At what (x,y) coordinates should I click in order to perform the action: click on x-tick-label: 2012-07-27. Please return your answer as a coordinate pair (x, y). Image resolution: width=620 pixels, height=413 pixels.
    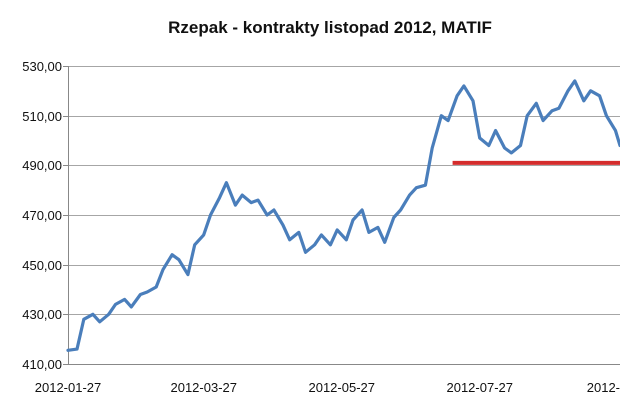
    Looking at the image, I should click on (479, 387).